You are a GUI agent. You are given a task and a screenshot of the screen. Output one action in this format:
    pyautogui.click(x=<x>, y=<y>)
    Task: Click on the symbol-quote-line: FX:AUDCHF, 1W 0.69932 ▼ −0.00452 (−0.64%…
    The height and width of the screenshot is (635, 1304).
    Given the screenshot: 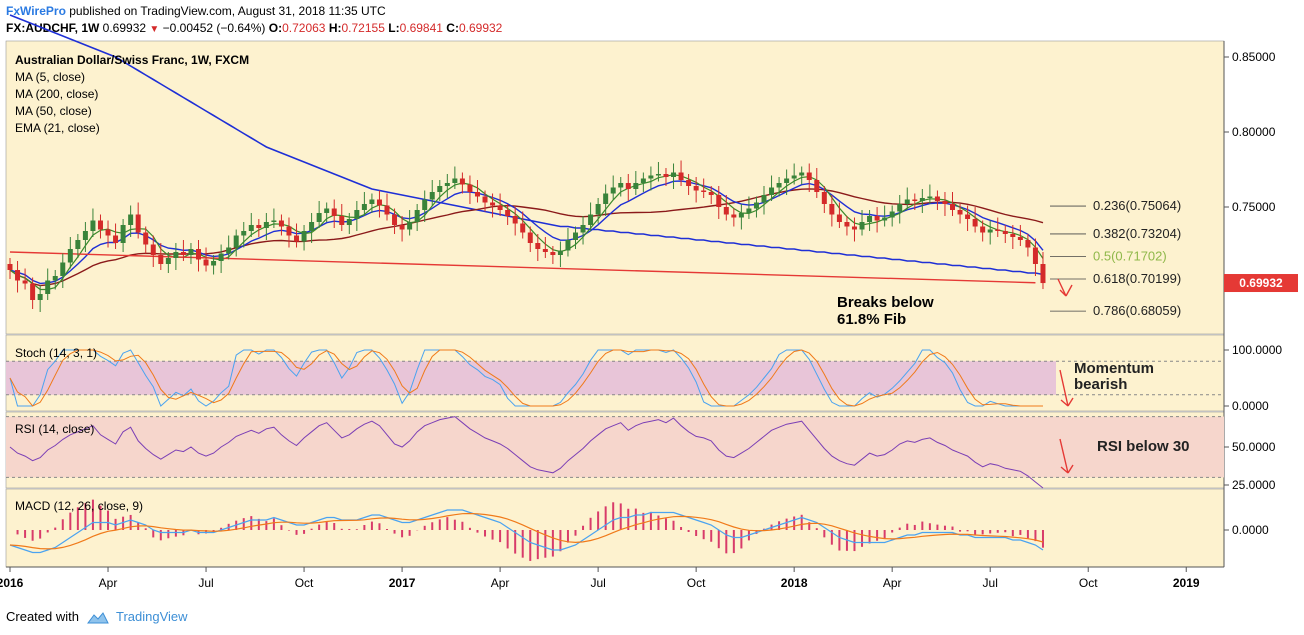 What is the action you would take?
    pyautogui.click(x=254, y=28)
    